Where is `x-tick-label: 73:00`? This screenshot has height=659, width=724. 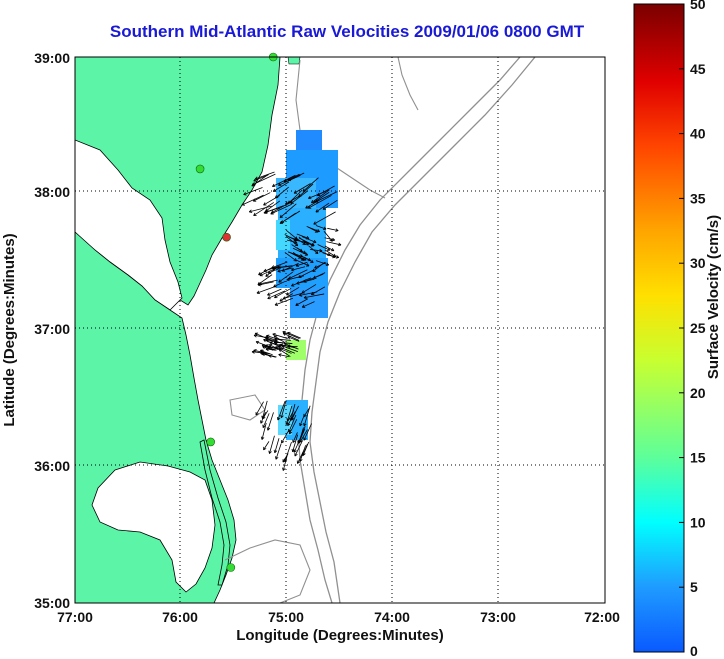 x-tick-label: 73:00 is located at coordinates (498, 617).